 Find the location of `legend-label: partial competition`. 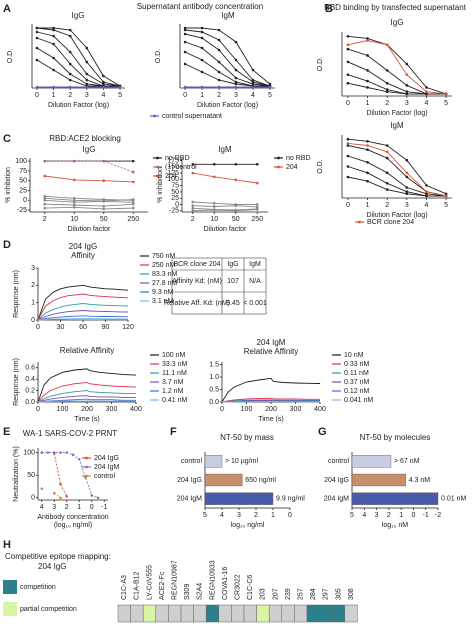

legend-label: partial competition is located at coordinates (48, 609).